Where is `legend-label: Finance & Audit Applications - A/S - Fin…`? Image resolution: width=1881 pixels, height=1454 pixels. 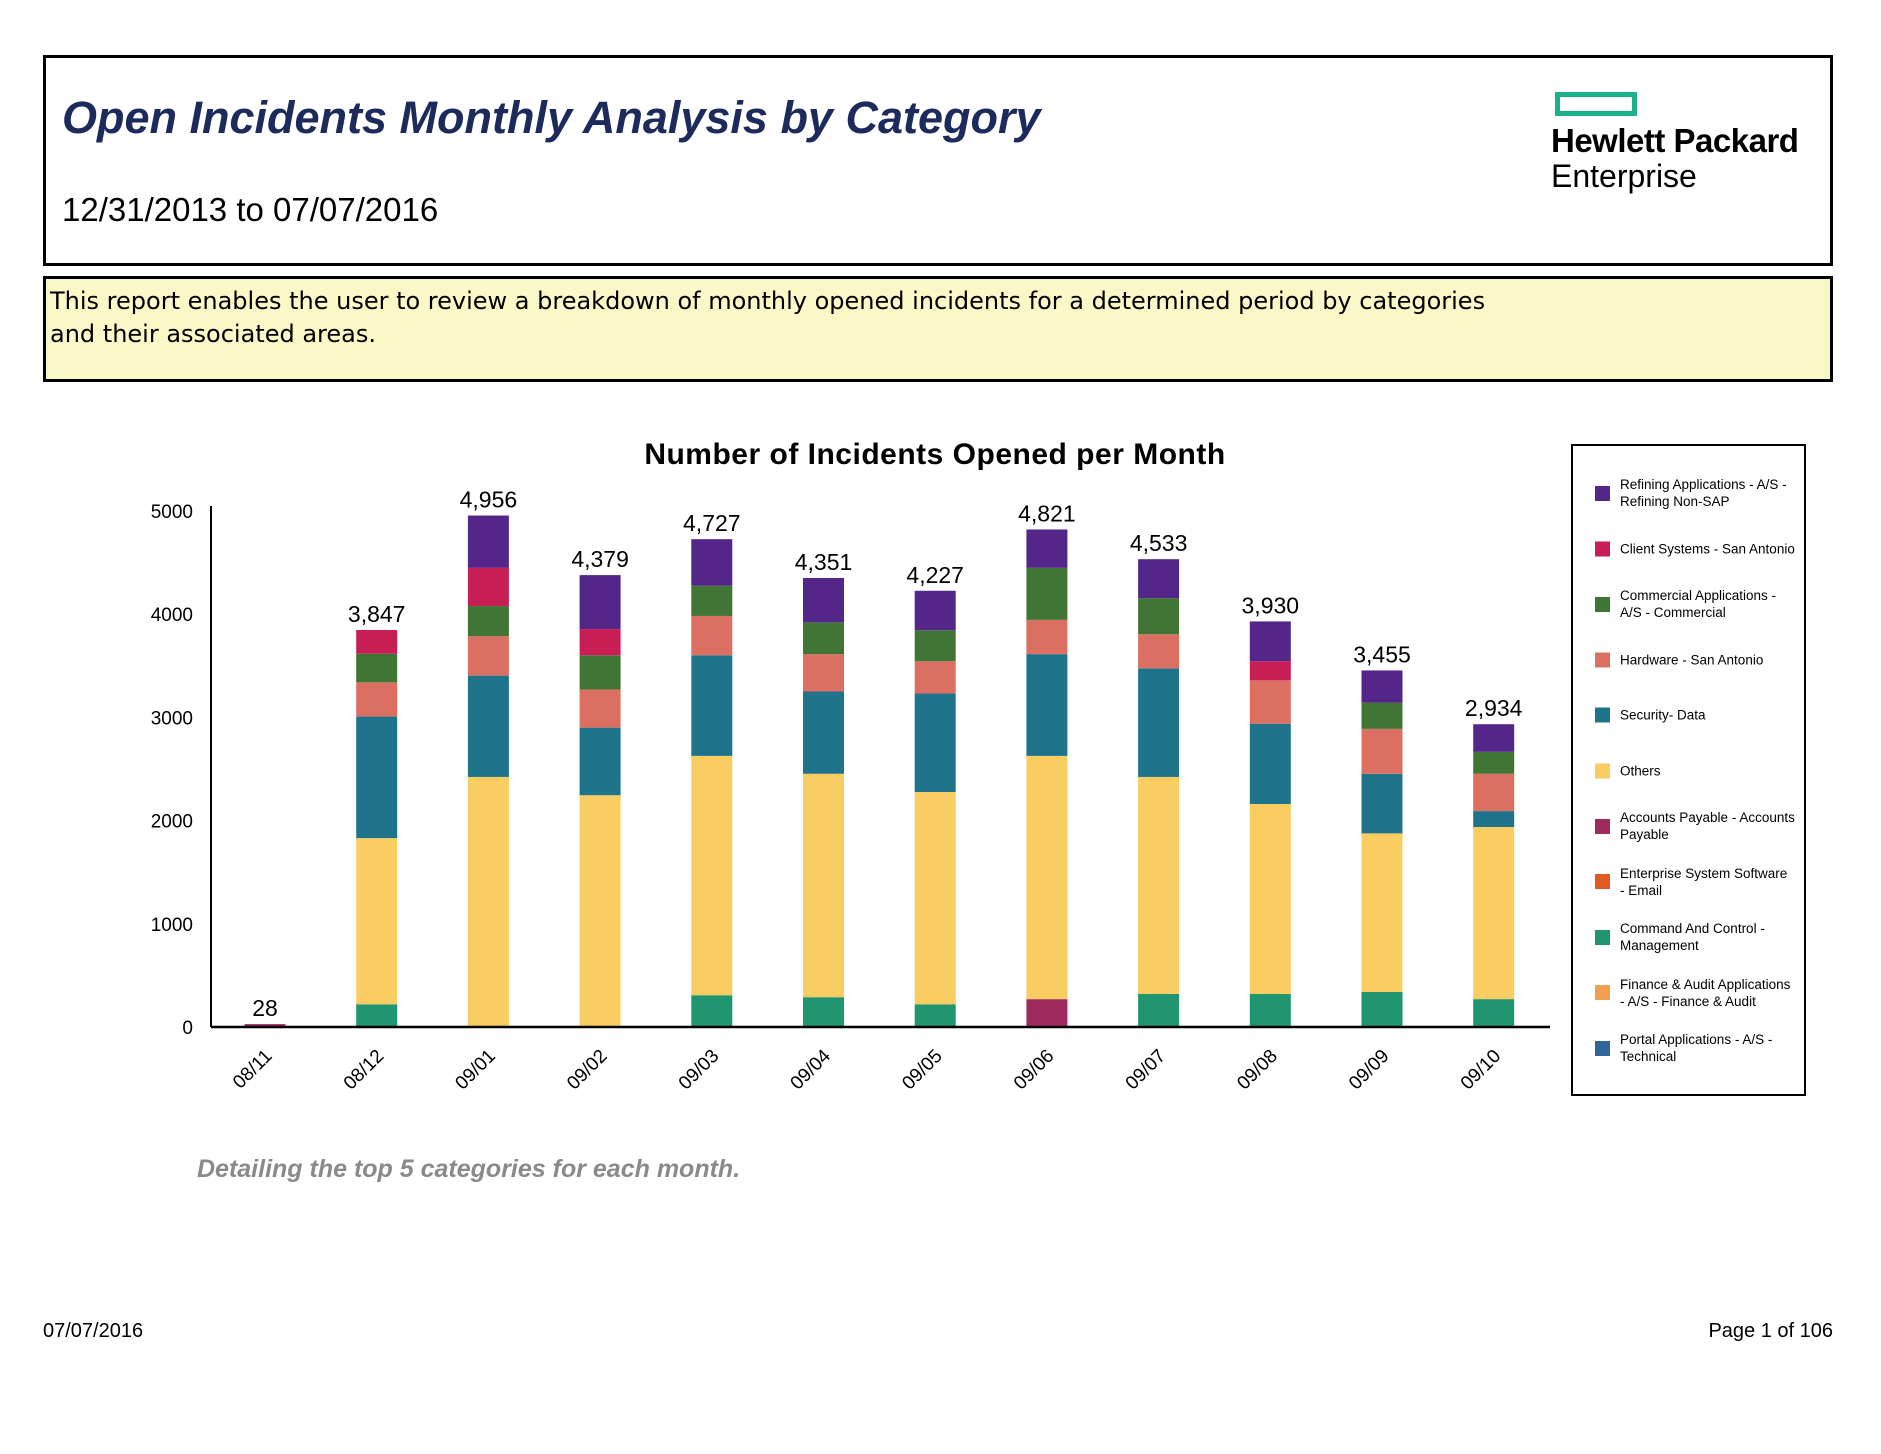 legend-label: Finance & Audit Applications - A/S - Fin… is located at coordinates (1705, 992).